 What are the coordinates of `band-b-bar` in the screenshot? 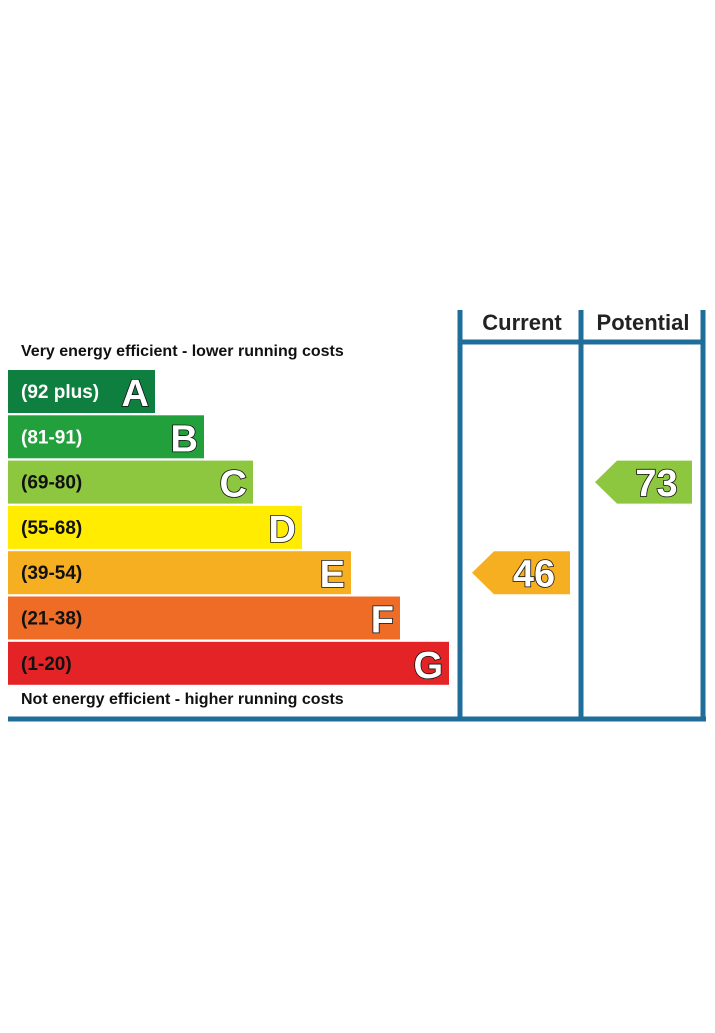 It's located at (106, 437).